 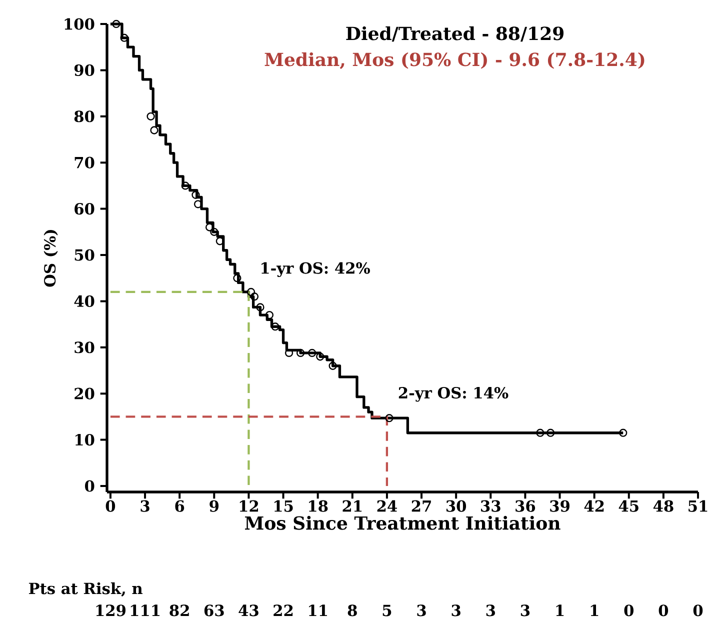 I want to click on y-tick-label: 10, so click(x=84, y=440).